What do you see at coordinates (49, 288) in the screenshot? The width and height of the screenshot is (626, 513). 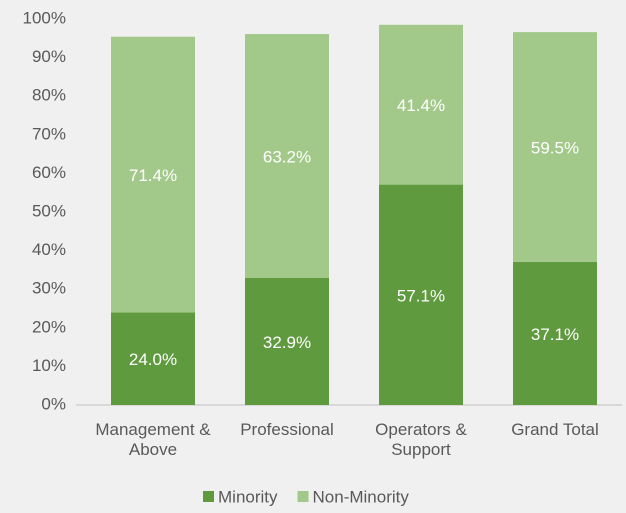 I see `y-tick-label: 30%` at bounding box center [49, 288].